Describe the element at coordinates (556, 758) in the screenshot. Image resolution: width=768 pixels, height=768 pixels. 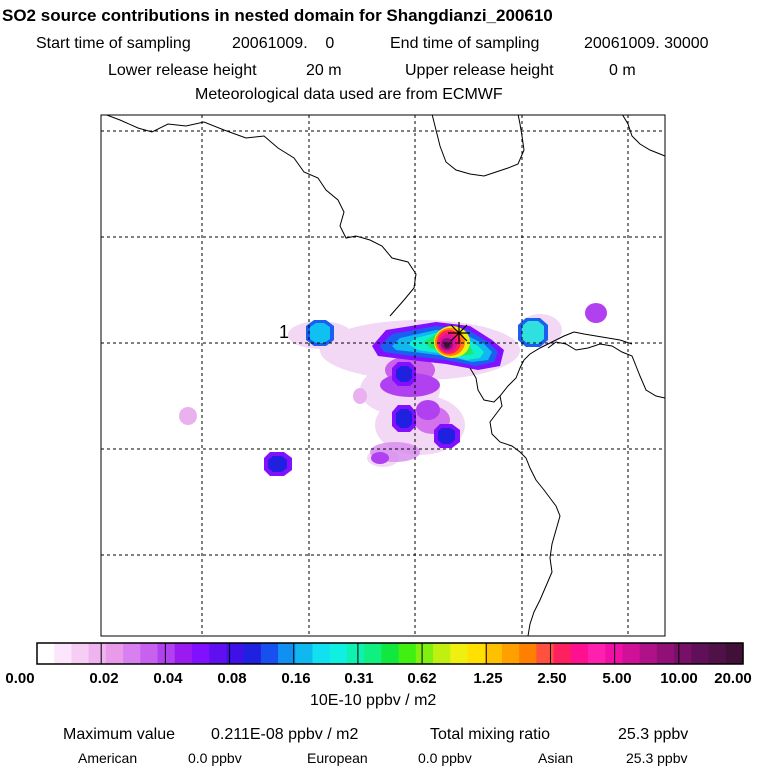
I see `asian-label: Asian` at that location.